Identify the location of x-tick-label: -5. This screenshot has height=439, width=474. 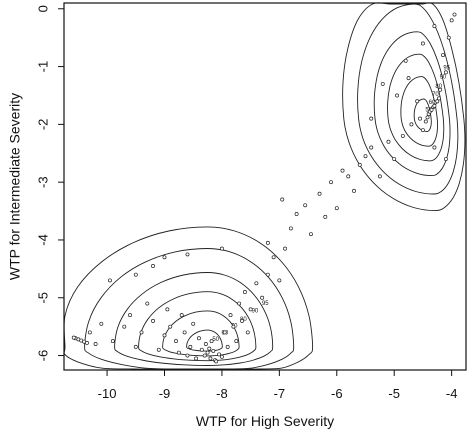
(394, 393).